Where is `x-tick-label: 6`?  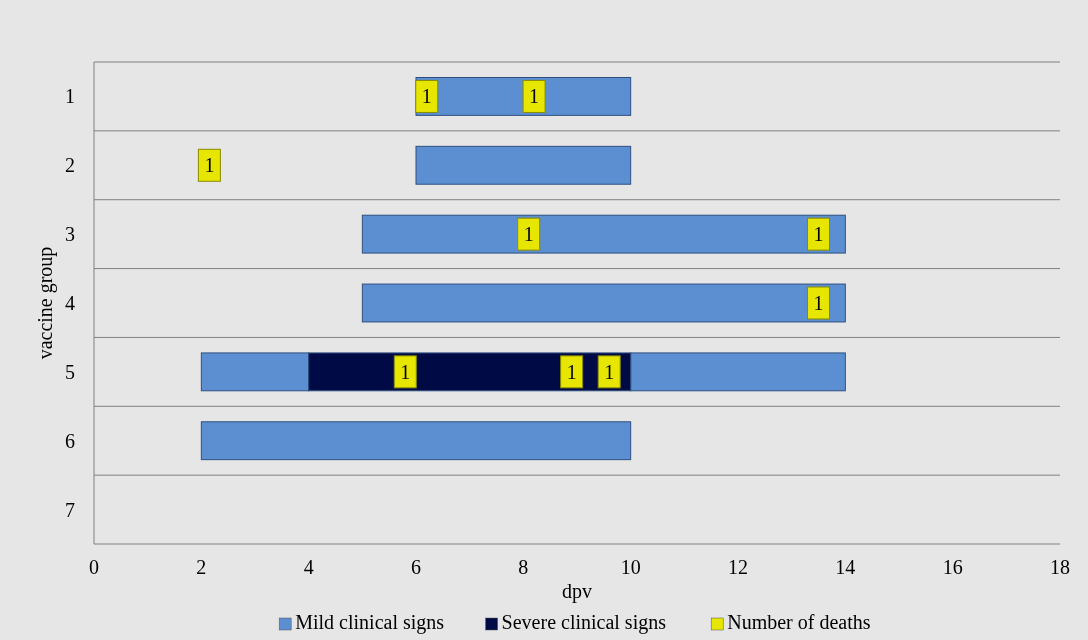
x-tick-label: 6 is located at coordinates (416, 567).